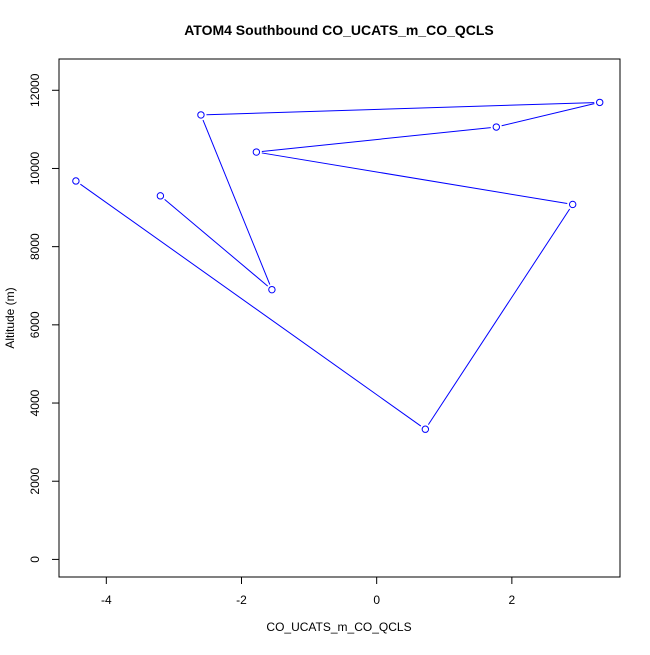 The width and height of the screenshot is (650, 655). I want to click on y-tick-label: 4000, so click(35, 402).